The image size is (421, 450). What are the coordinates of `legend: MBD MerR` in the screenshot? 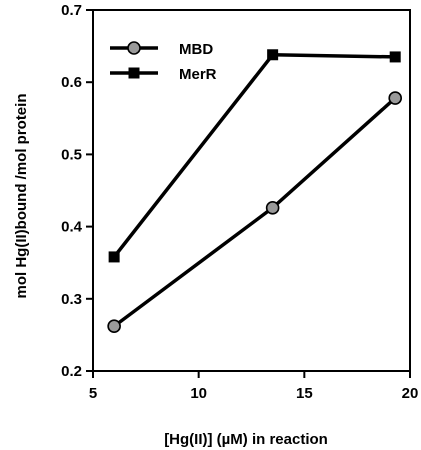 It's located at (163, 62).